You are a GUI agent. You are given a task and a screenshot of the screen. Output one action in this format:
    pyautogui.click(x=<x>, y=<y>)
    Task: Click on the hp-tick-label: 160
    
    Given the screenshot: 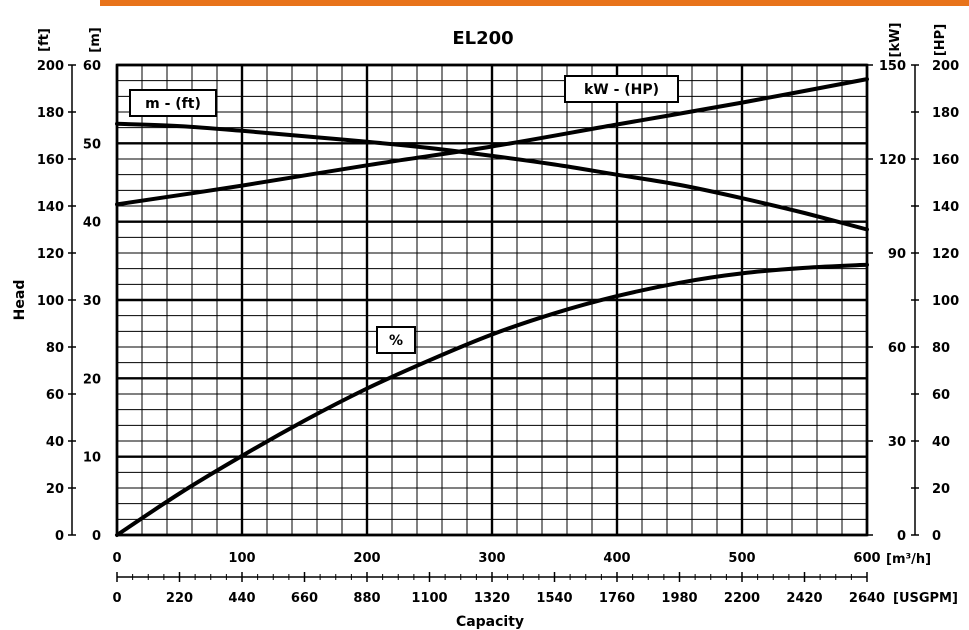 What is the action you would take?
    pyautogui.click(x=945, y=160)
    